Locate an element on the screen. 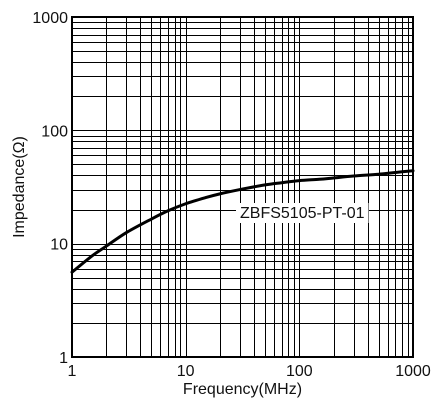 The width and height of the screenshot is (434, 401). x-tick-label: 10 is located at coordinates (186, 371).